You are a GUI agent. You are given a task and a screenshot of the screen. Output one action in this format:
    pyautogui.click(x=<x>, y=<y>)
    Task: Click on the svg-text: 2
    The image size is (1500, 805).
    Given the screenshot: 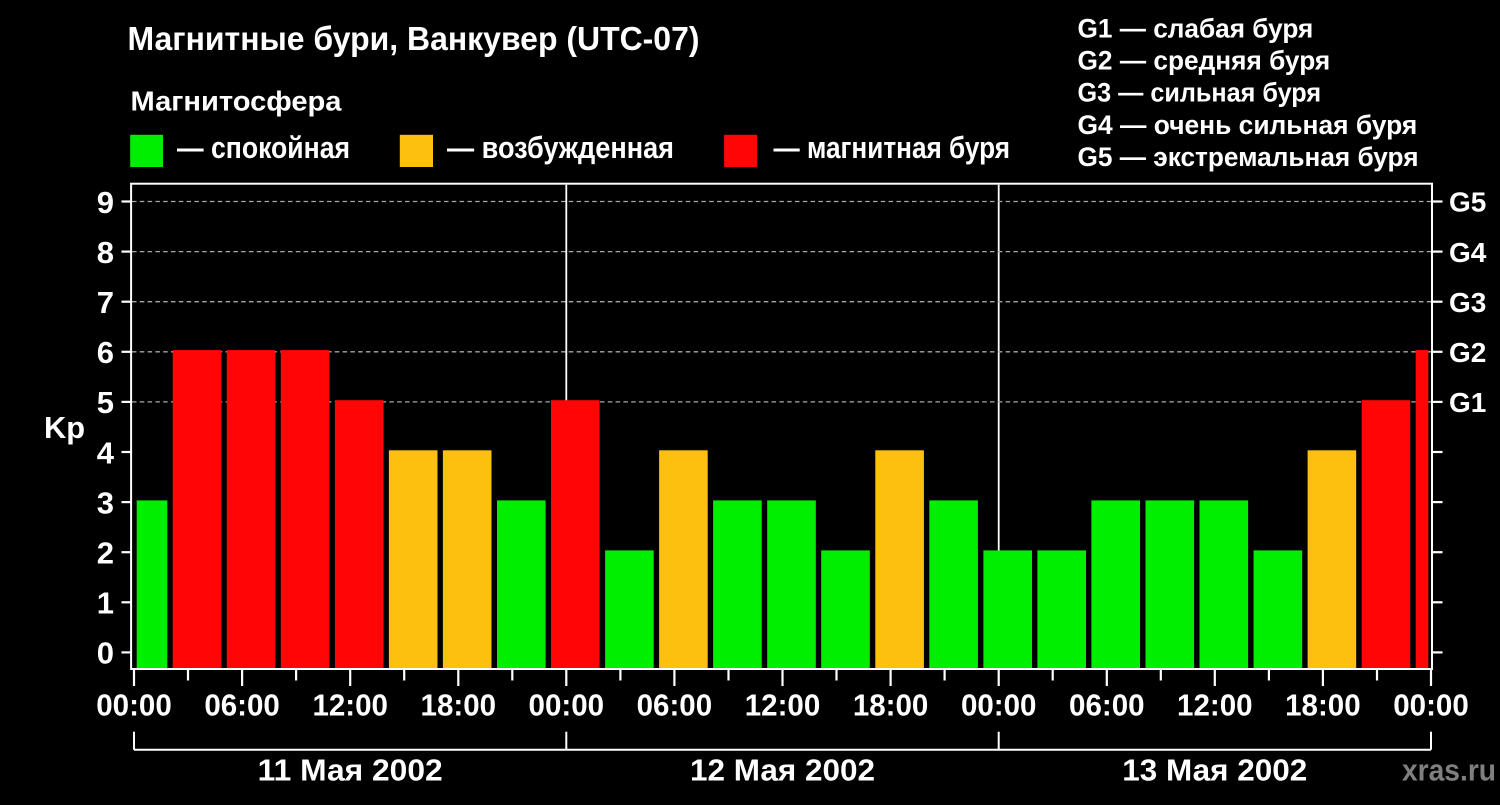 What is the action you would take?
    pyautogui.click(x=105, y=553)
    